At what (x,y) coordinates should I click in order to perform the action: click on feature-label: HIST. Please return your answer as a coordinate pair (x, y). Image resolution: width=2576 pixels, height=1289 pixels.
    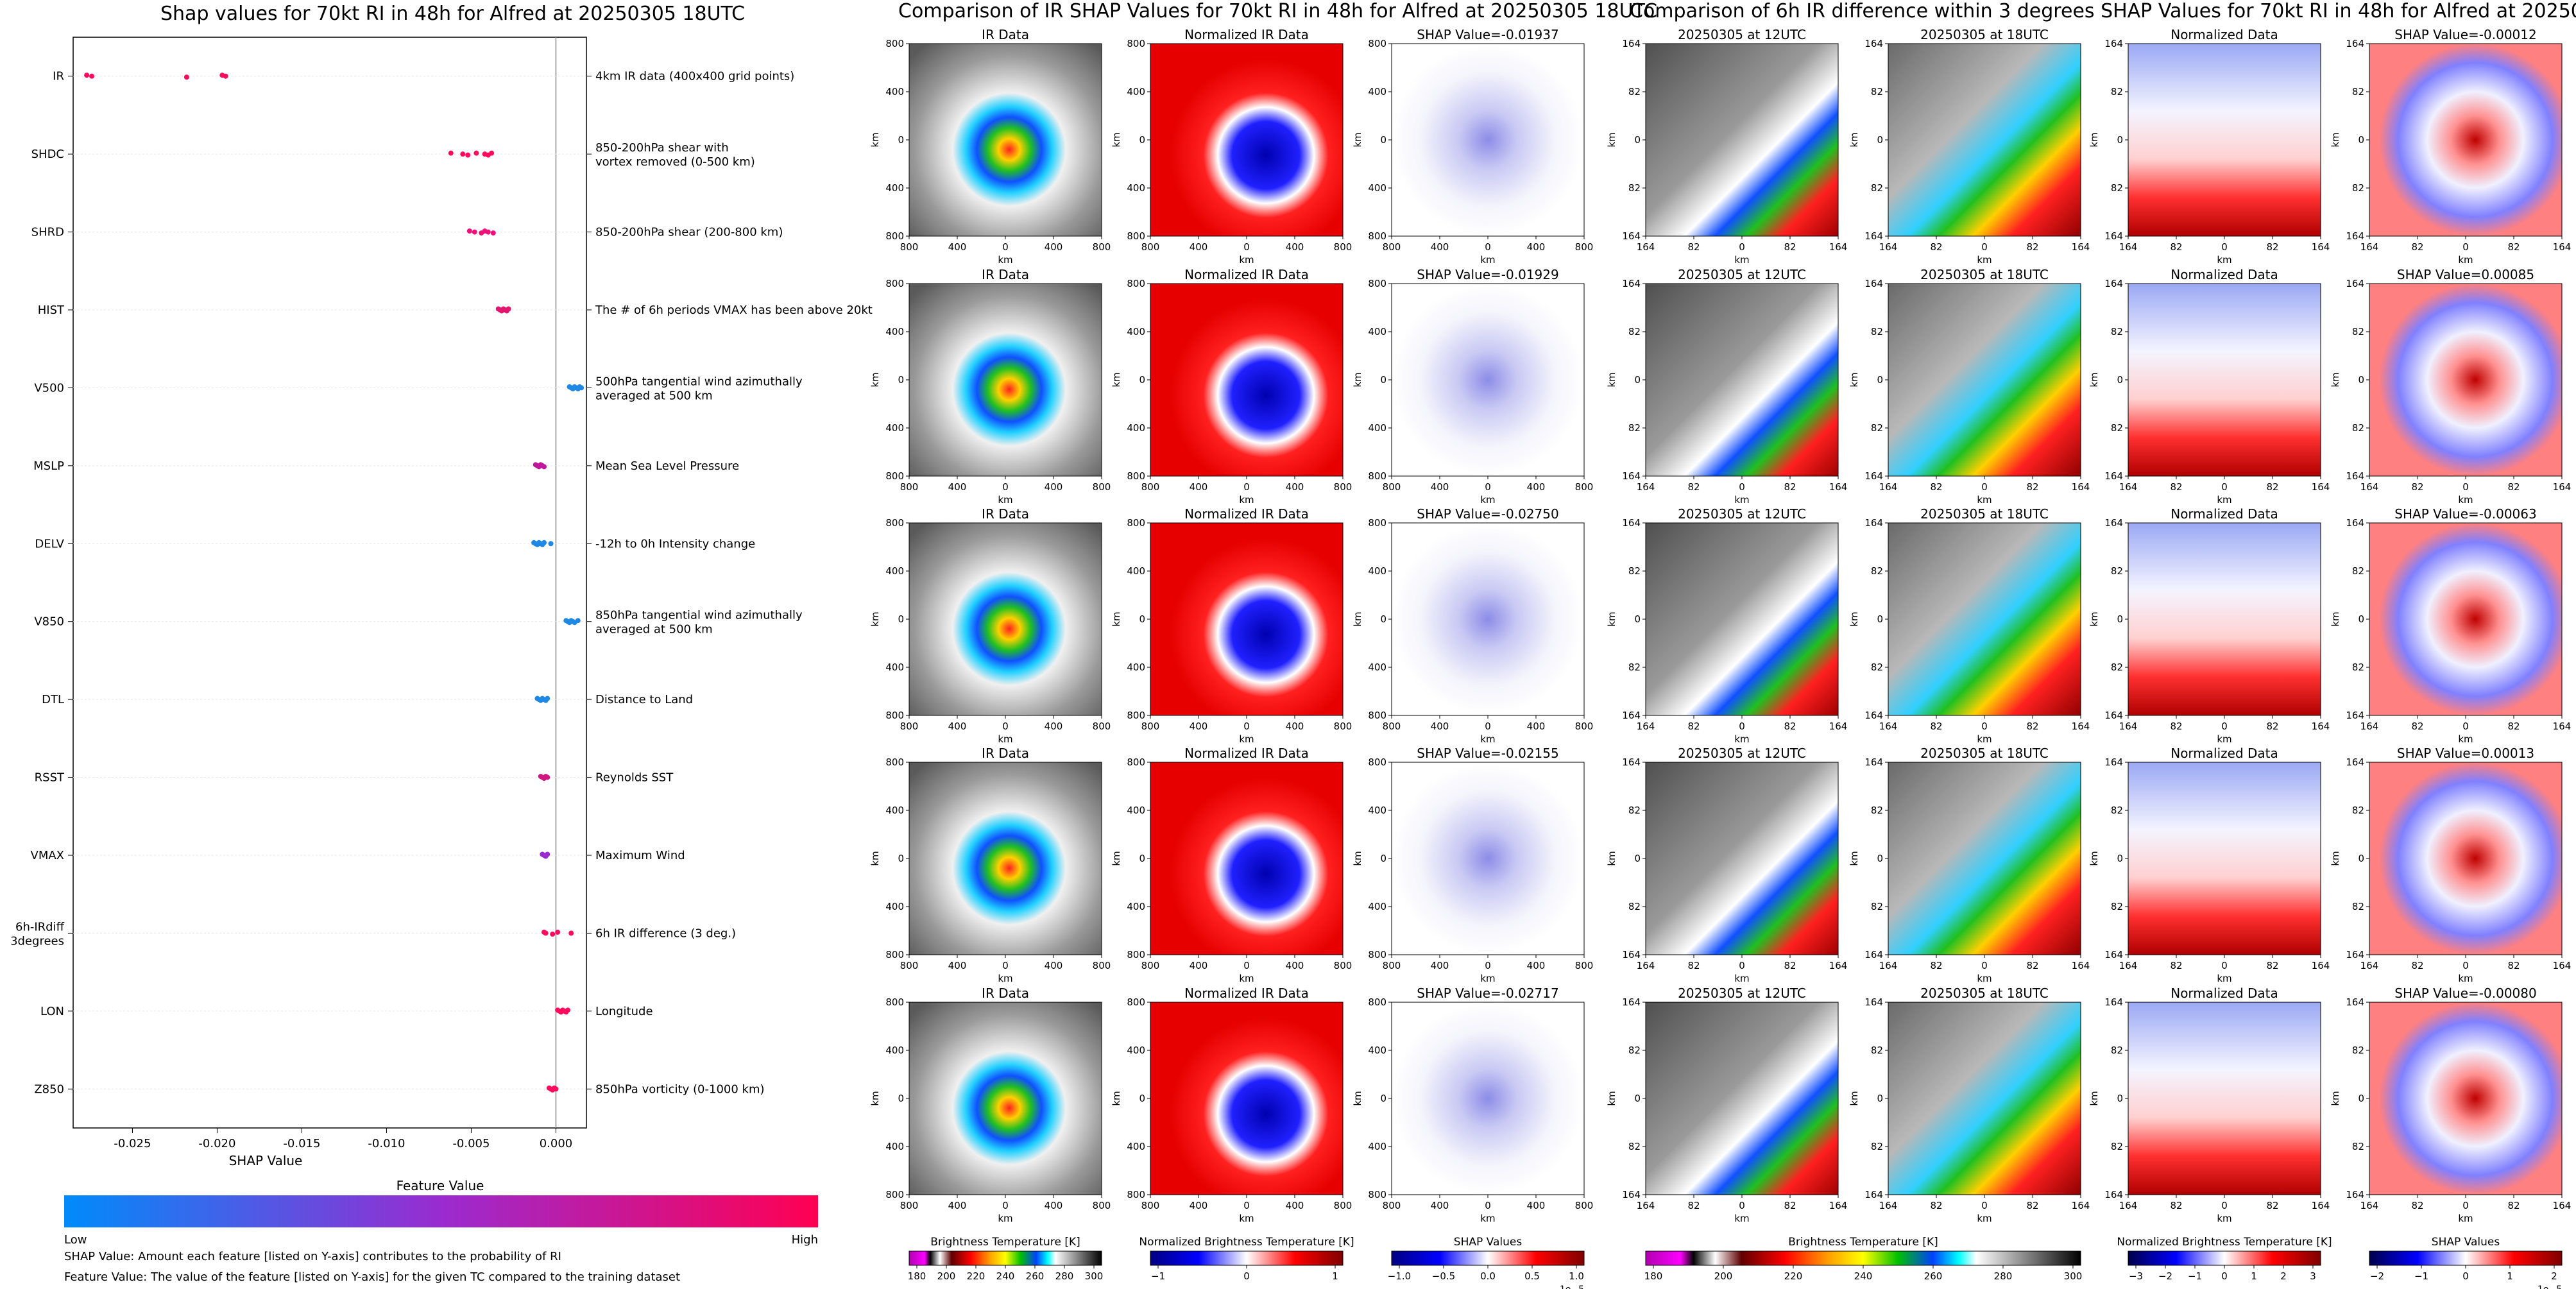
    Looking at the image, I should click on (51, 310).